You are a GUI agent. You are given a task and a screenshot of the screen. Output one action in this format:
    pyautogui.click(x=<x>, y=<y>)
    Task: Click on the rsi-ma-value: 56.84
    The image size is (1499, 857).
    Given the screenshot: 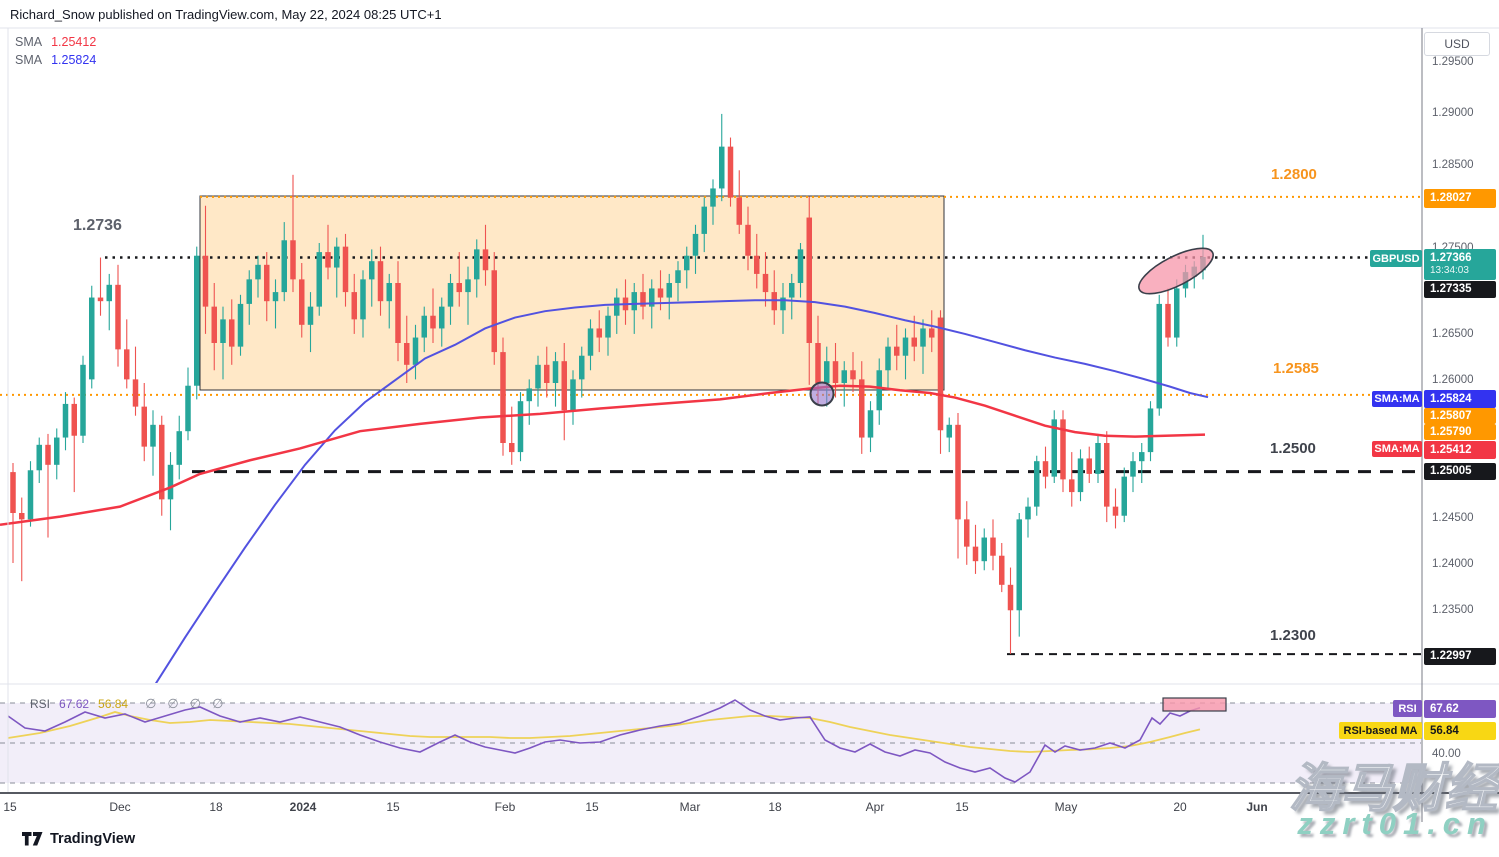 What is the action you would take?
    pyautogui.click(x=113, y=704)
    